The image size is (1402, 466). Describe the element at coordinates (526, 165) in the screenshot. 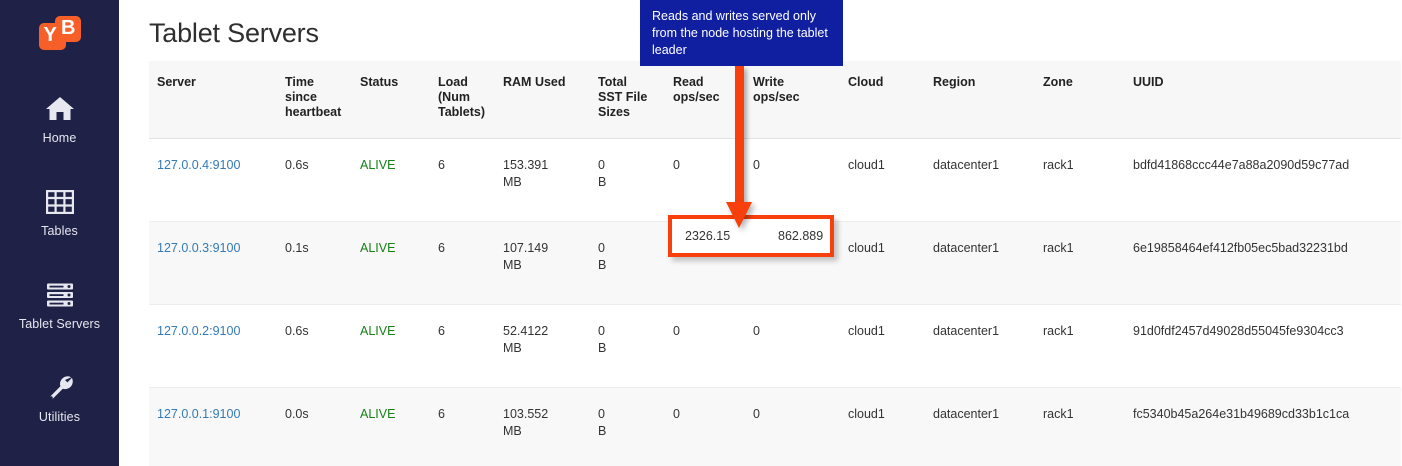

I see `ram-value: 153.391` at that location.